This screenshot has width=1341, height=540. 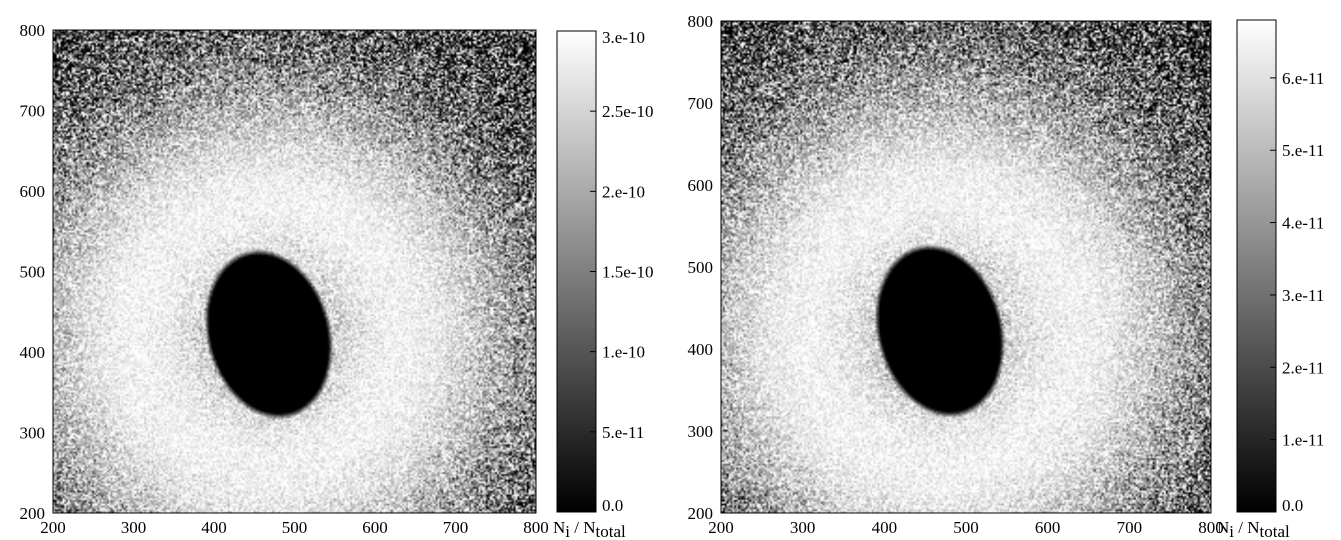 What do you see at coordinates (33, 30) in the screenshot?
I see `panel-1-y-tick-label: 800` at bounding box center [33, 30].